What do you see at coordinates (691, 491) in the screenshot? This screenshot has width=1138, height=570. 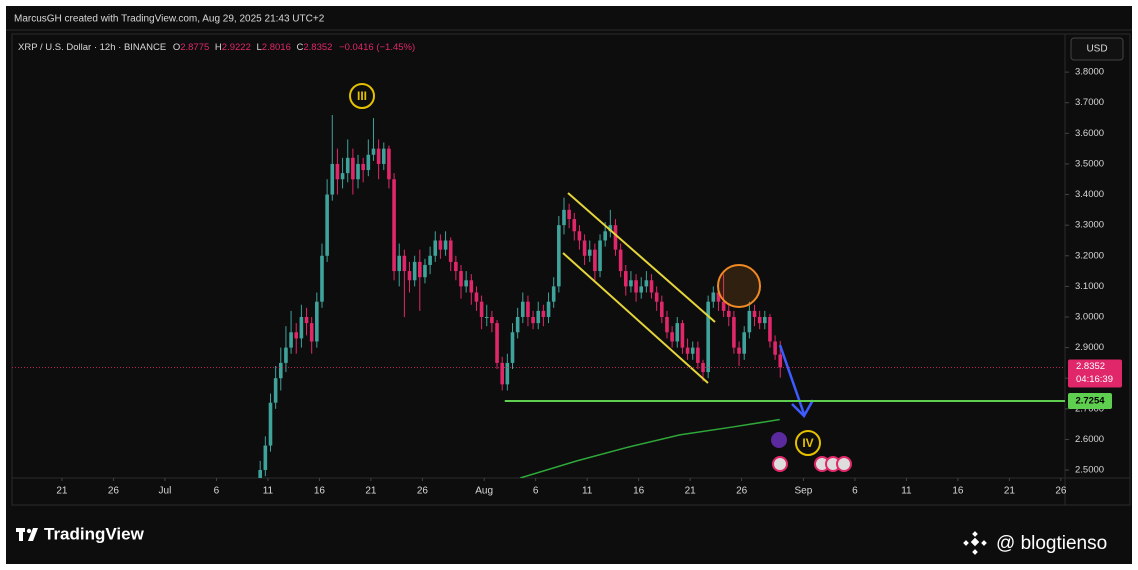 I see `x-tick-label: 21` at bounding box center [691, 491].